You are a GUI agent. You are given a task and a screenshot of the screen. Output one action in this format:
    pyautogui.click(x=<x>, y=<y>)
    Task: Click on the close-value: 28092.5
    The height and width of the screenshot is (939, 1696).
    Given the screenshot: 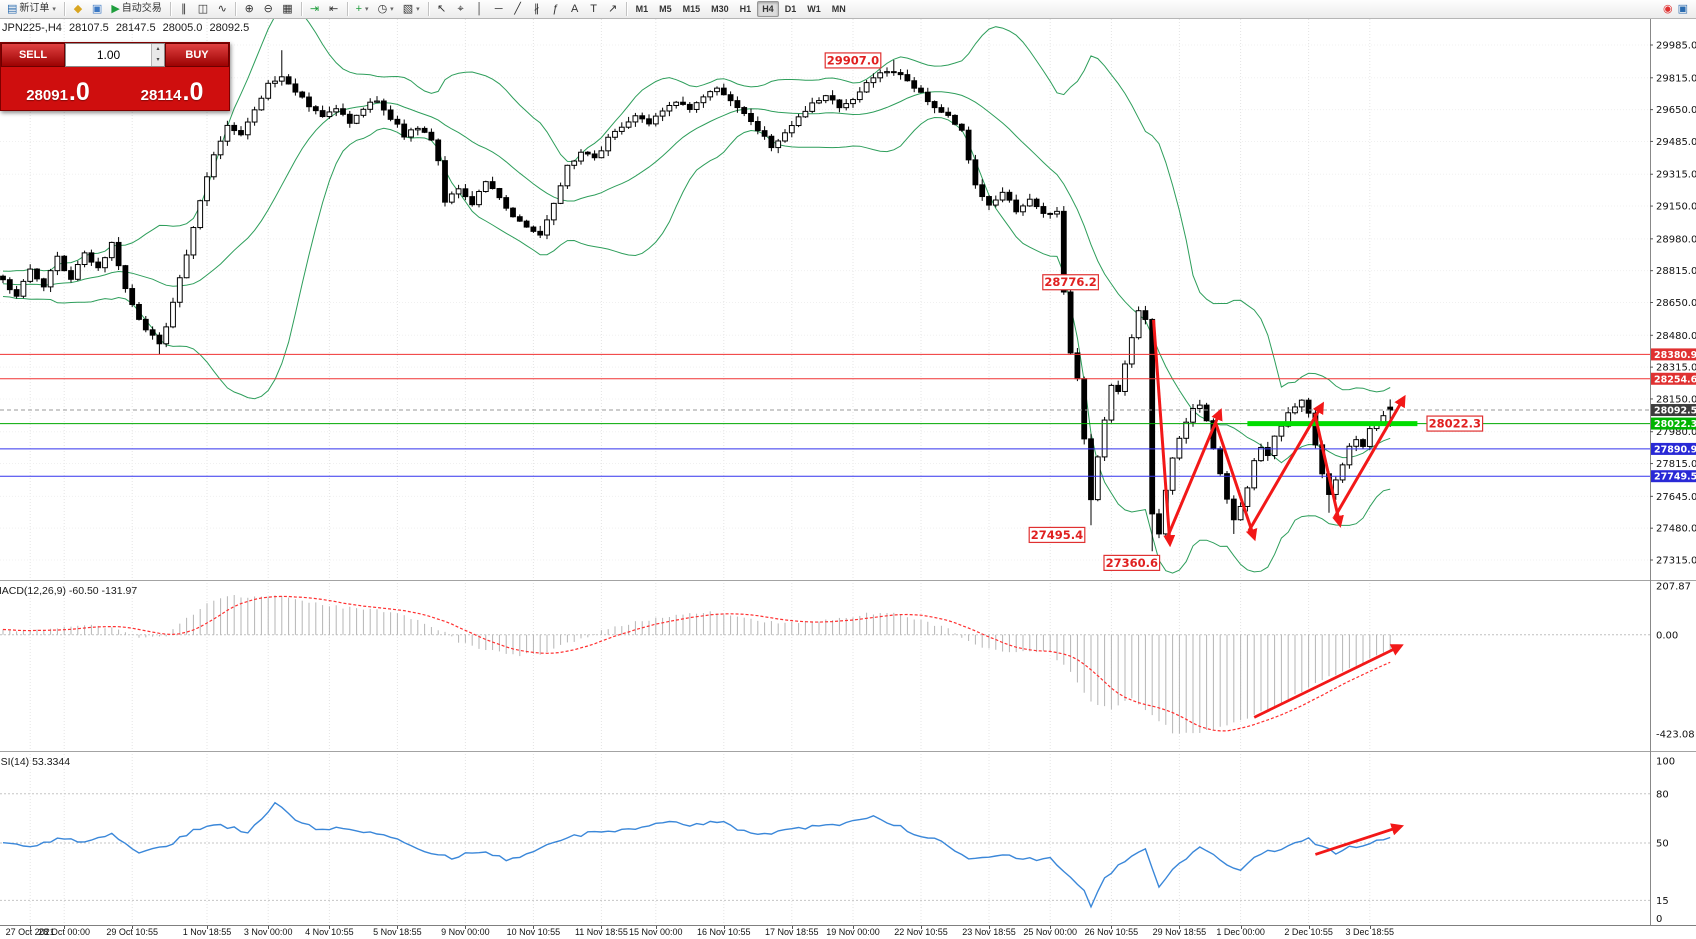 What is the action you would take?
    pyautogui.click(x=229, y=28)
    